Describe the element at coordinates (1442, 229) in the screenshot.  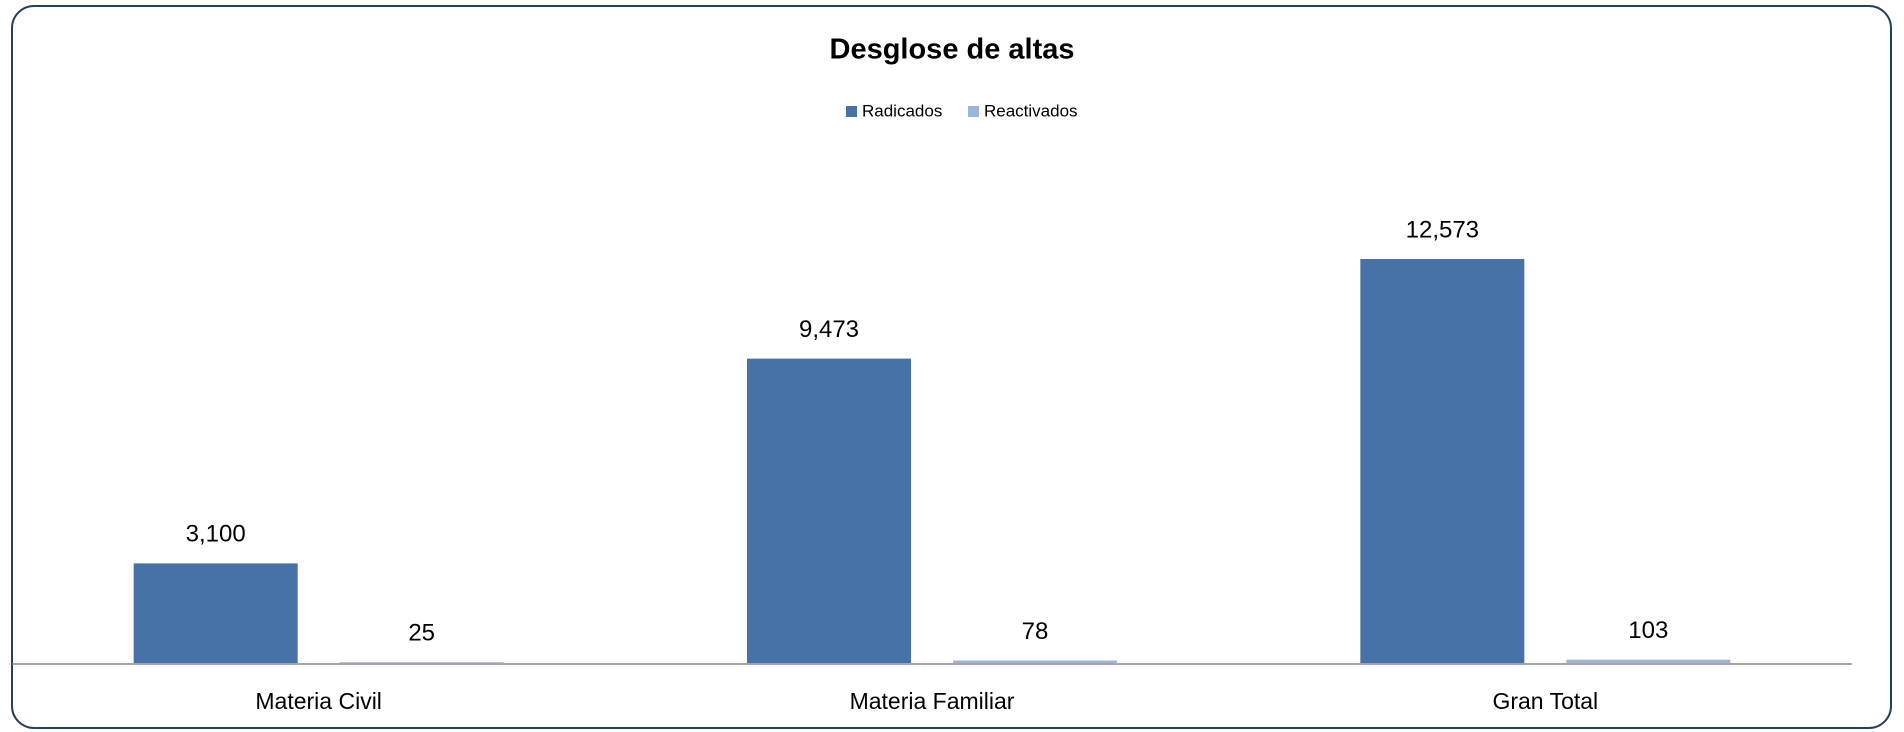
I see `data-label: 12,573` at that location.